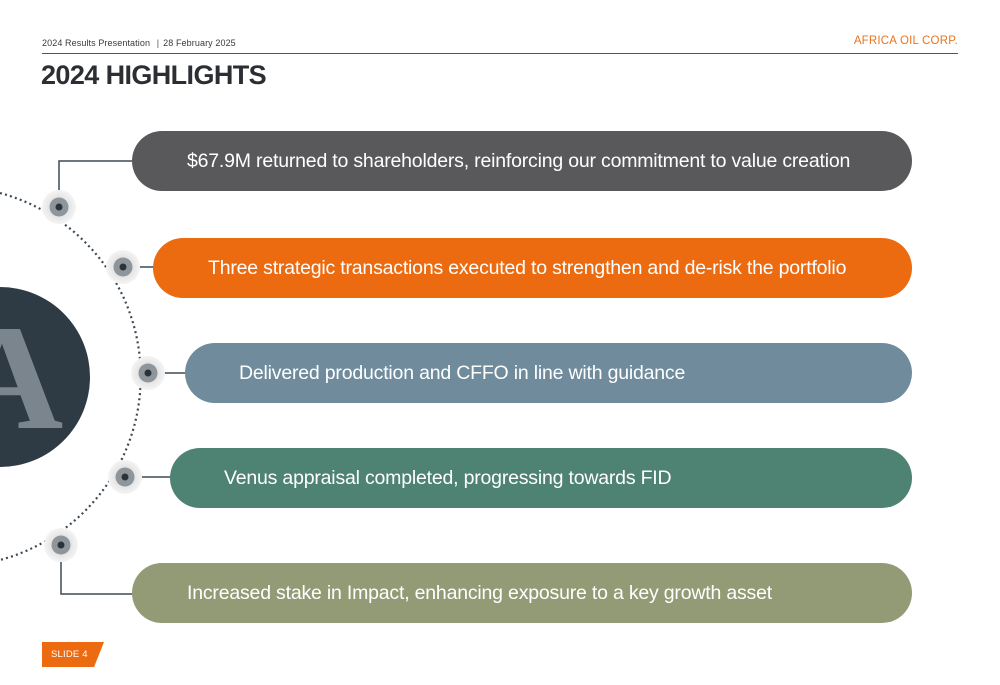 Image resolution: width=1000 pixels, height=685 pixels. Describe the element at coordinates (31, 378) in the screenshot. I see `logo-letter: A` at that location.